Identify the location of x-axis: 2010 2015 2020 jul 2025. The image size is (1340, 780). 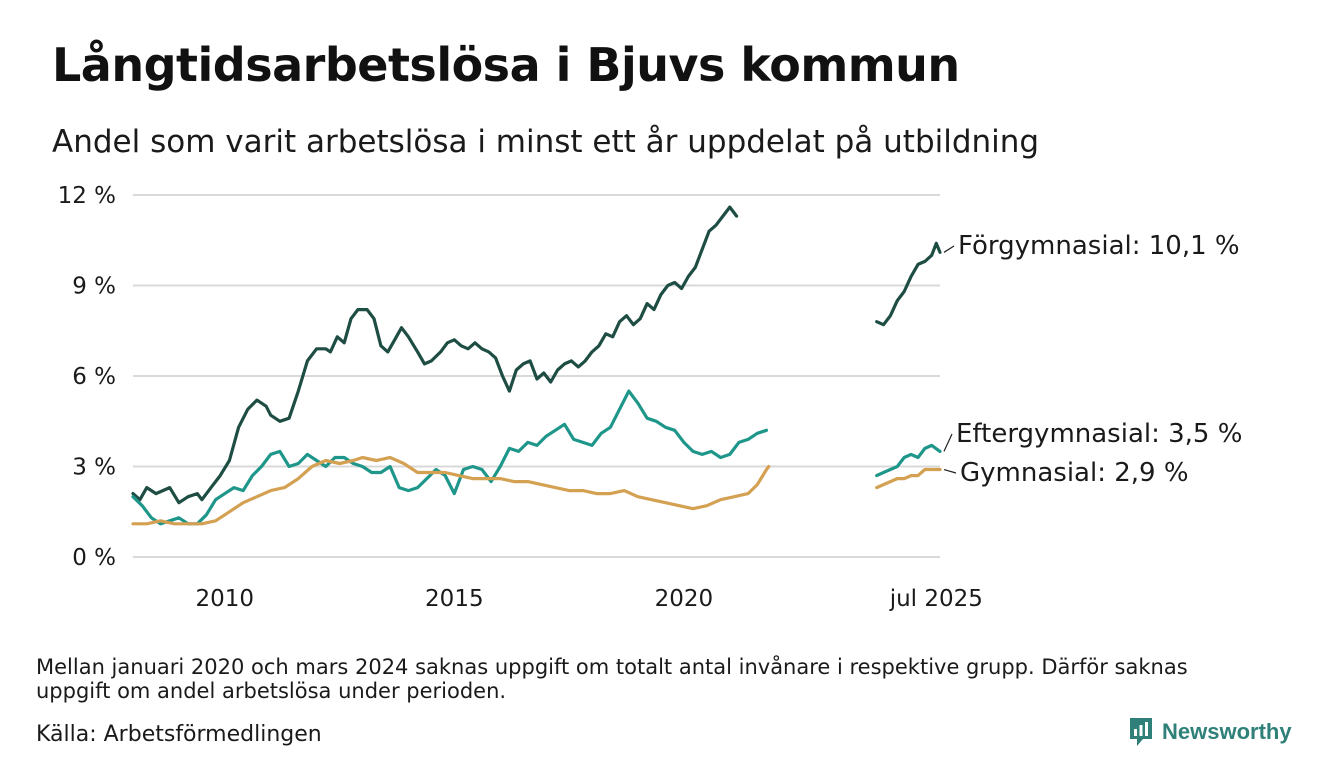
(589, 599).